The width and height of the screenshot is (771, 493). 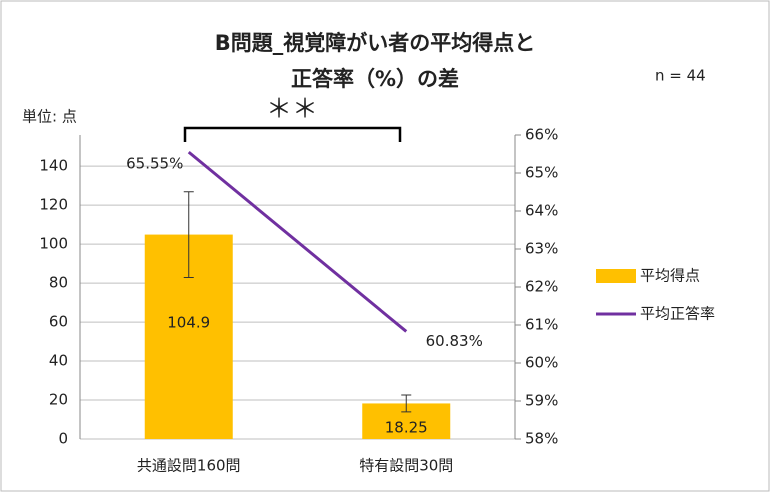 What do you see at coordinates (541, 325) in the screenshot?
I see `y2-tick-label: 61%` at bounding box center [541, 325].